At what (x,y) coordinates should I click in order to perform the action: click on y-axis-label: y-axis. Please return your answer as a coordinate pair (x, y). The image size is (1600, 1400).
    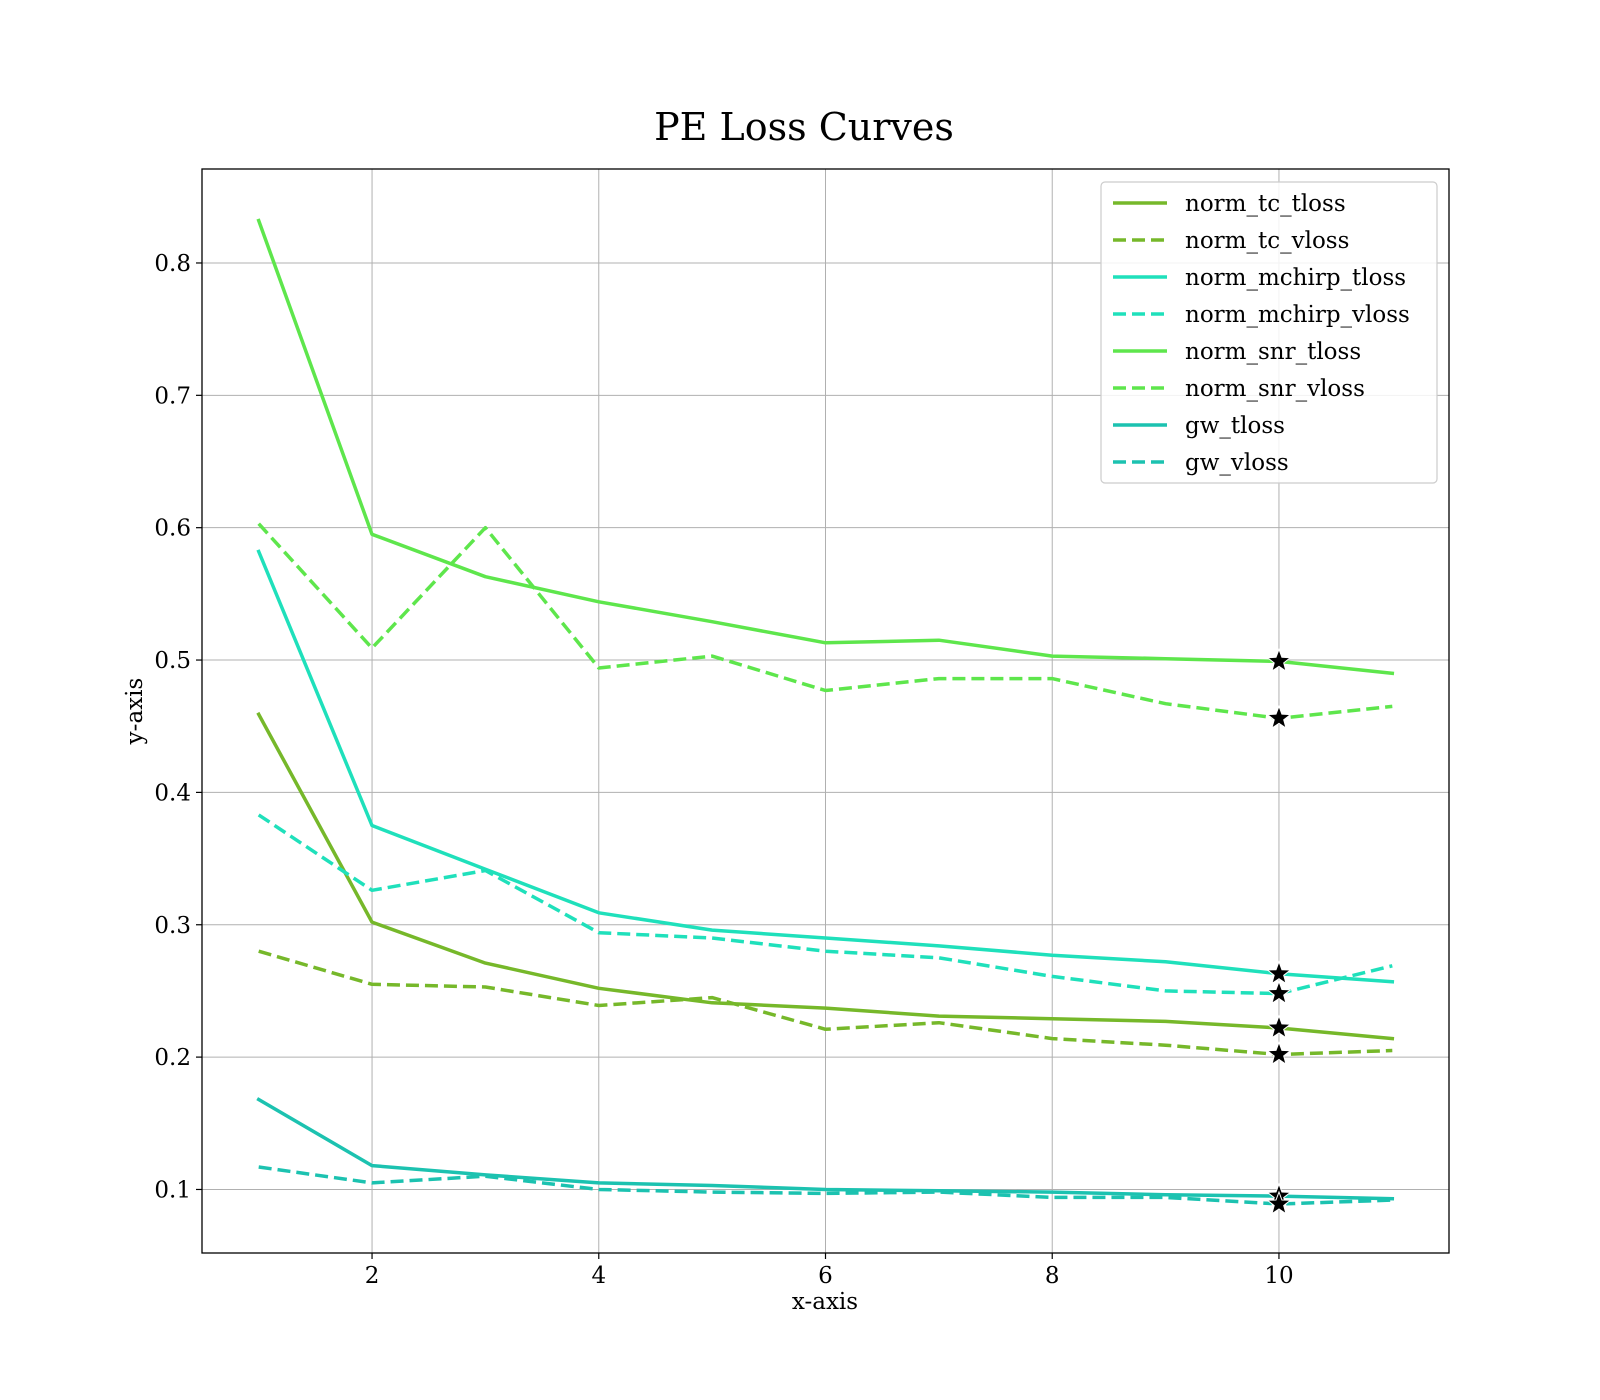
    Looking at the image, I should click on (135, 712).